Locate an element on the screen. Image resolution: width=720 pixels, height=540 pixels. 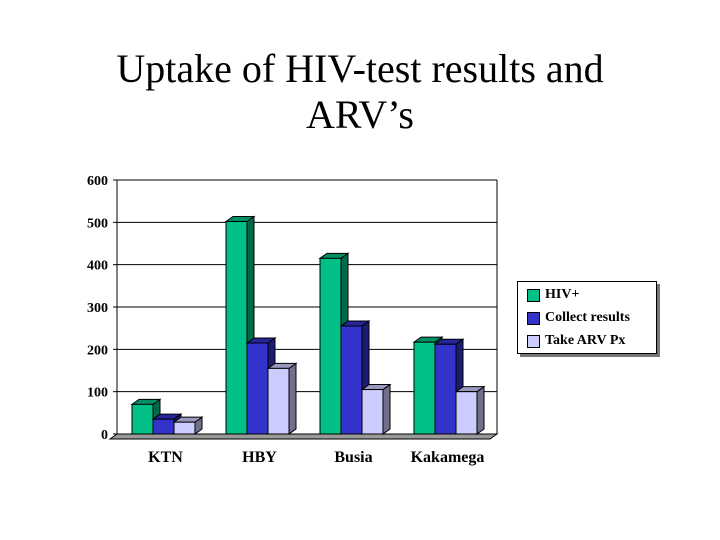
y-tick-label-600: 600 is located at coordinates (97, 181).